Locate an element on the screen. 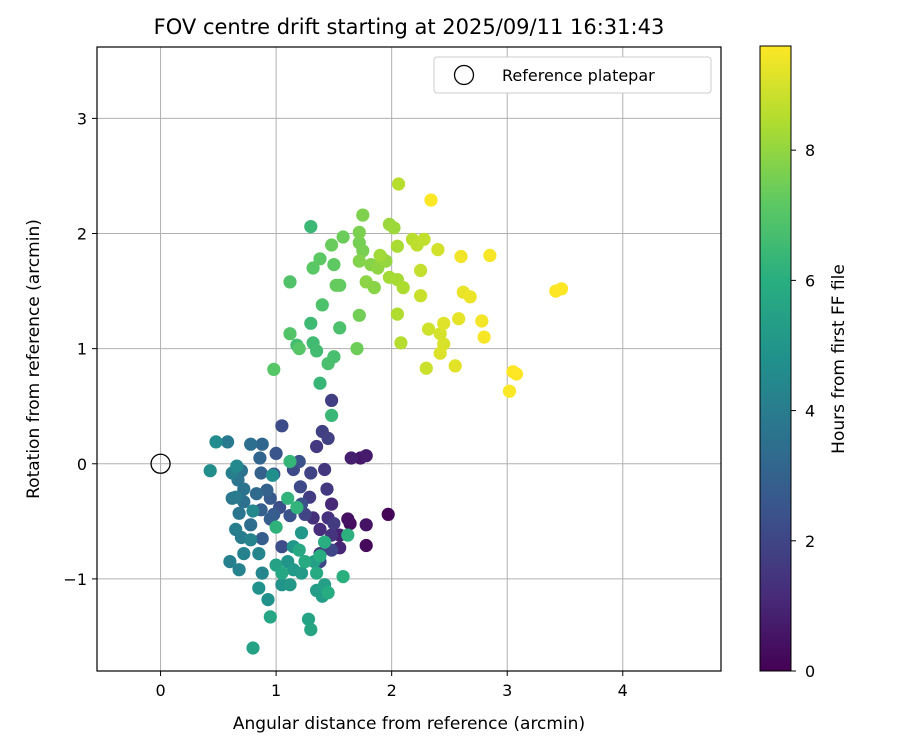  legend: Reference platepar is located at coordinates (572, 75).